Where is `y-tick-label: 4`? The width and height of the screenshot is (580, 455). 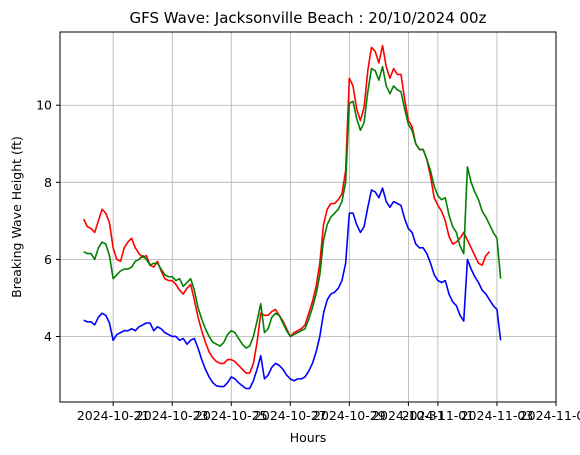
y-tick-label: 4 is located at coordinates (48, 336).